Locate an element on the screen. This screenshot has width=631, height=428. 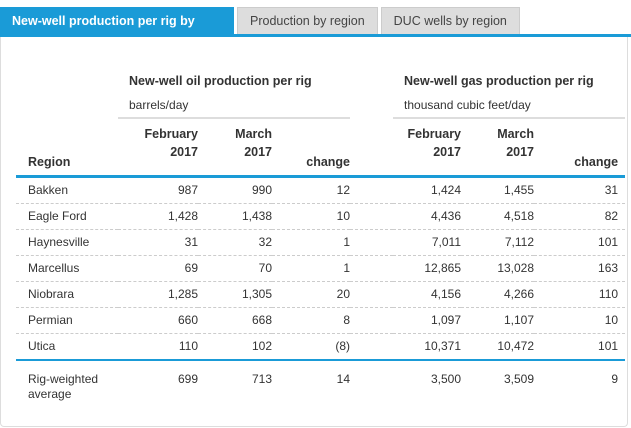
table-row: Eagle Ford 1,428 1,438 10 4,436 4,518 82 is located at coordinates (321, 216).